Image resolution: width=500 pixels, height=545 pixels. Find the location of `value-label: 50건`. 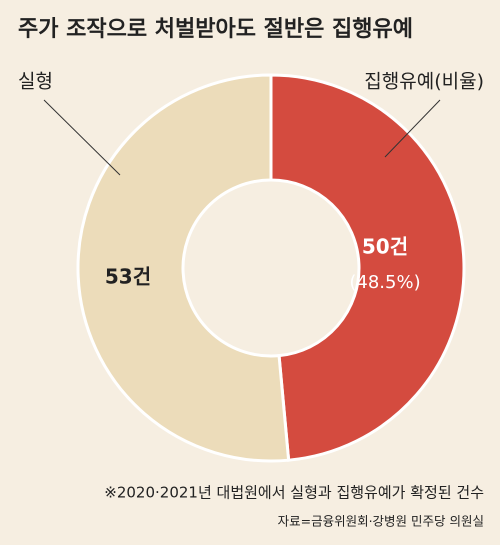

value-label: 50건 is located at coordinates (385, 247).